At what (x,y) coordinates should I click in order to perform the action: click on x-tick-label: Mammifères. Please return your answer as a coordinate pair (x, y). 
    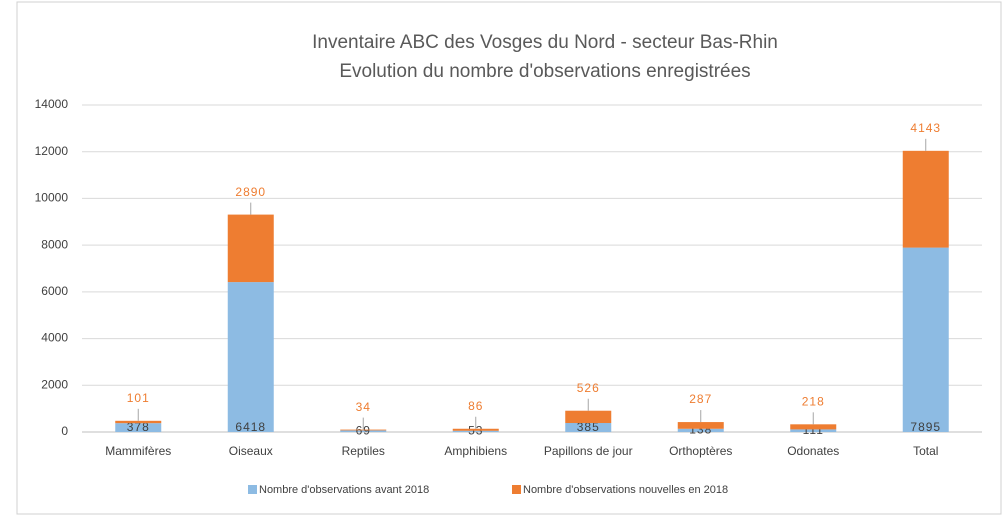
    Looking at the image, I should click on (138, 451).